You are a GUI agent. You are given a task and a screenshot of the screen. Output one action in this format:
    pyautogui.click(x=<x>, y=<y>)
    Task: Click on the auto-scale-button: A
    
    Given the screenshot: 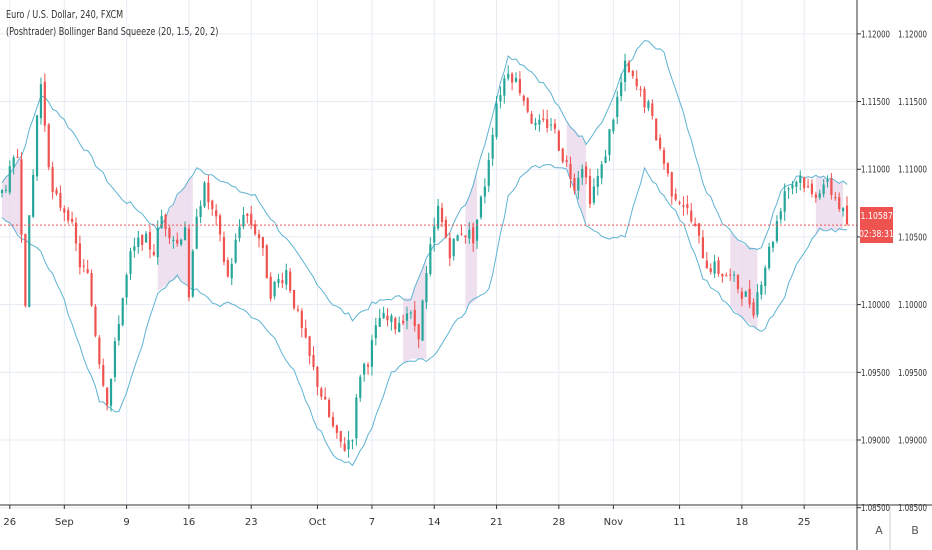 What is the action you would take?
    pyautogui.click(x=879, y=530)
    